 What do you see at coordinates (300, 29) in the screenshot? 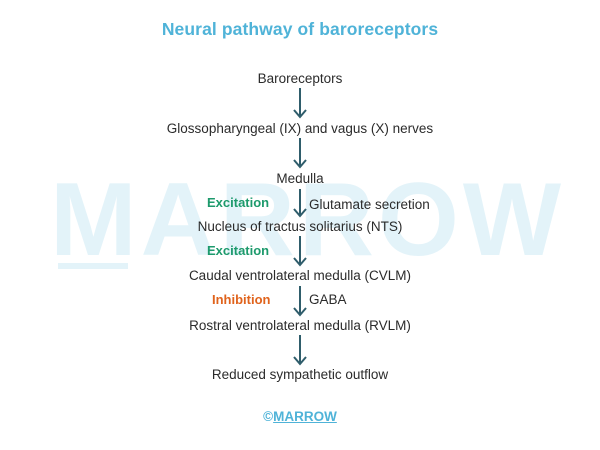
I see `diagram-title: Neural pathway of baroreceptors` at bounding box center [300, 29].